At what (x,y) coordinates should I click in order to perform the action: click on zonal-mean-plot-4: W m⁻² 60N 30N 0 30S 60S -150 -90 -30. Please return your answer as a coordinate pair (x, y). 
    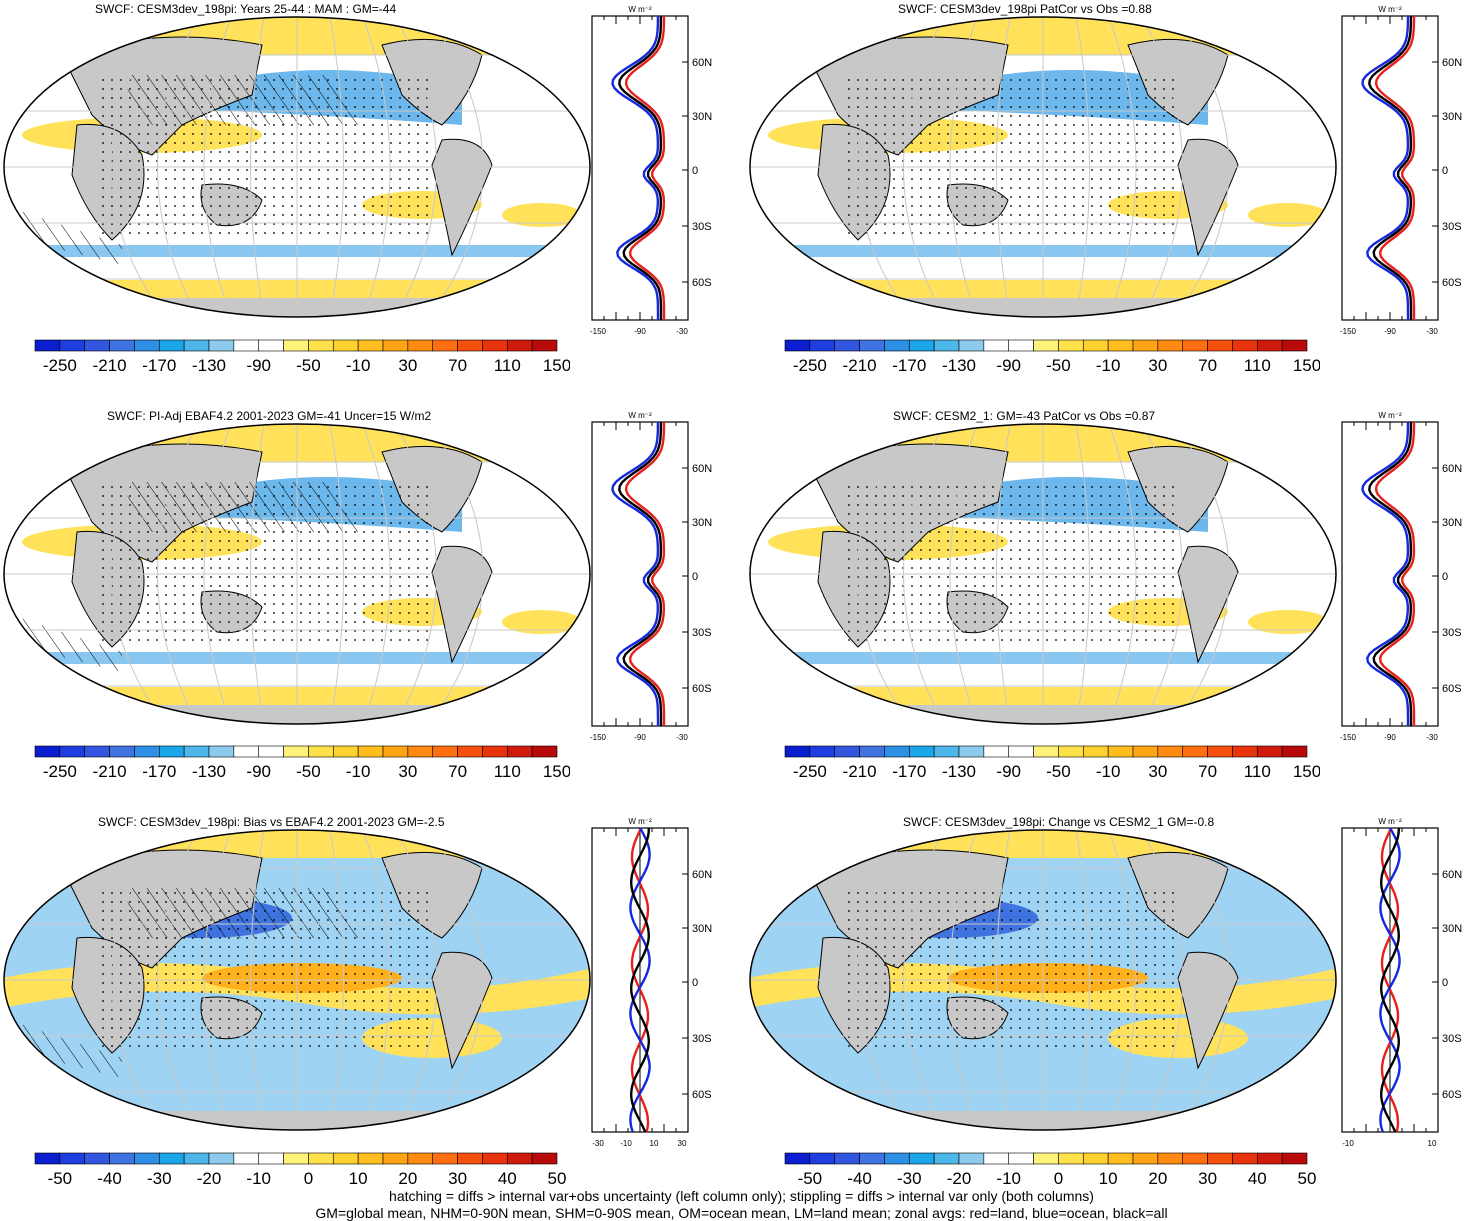
    Looking at the image, I should click on (1401, 576).